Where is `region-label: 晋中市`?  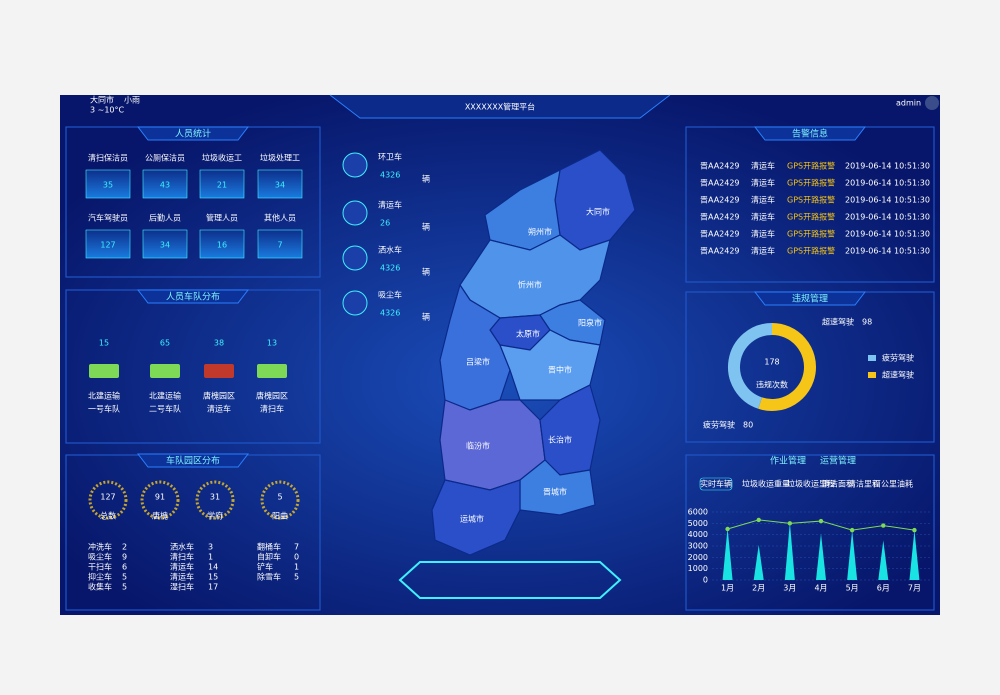
region-label: 晋中市 is located at coordinates (560, 370).